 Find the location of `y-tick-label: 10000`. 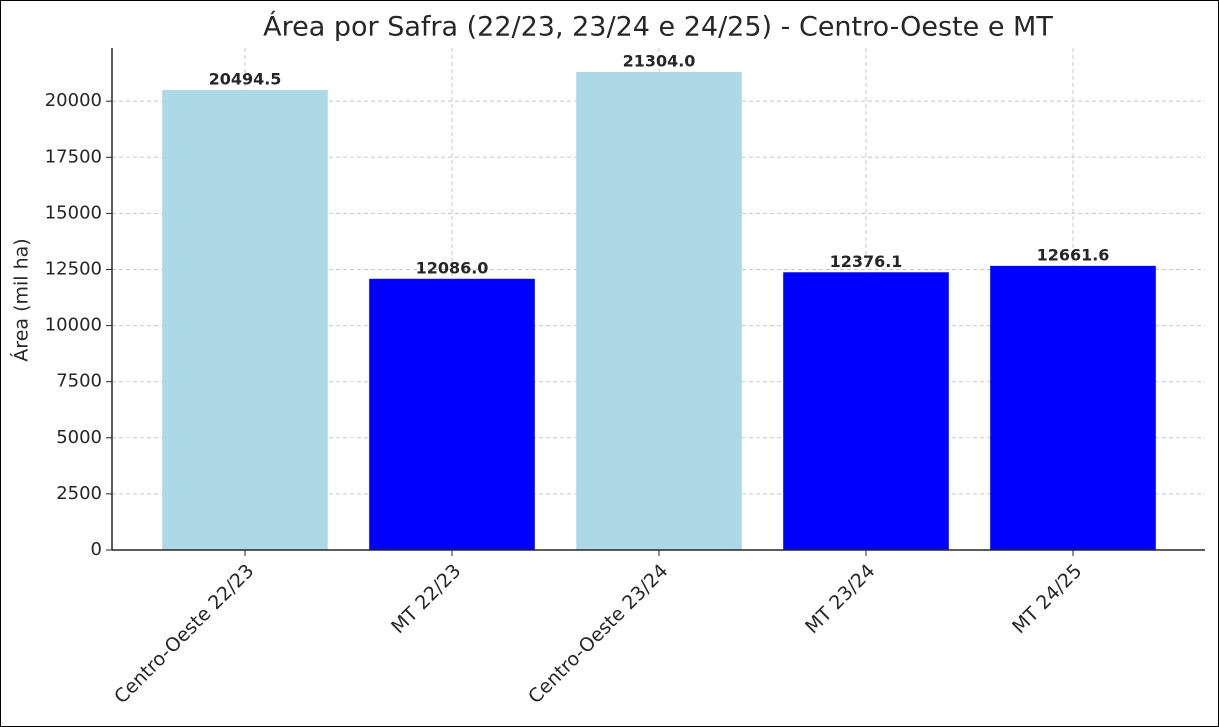

y-tick-label: 10000 is located at coordinates (73, 325).